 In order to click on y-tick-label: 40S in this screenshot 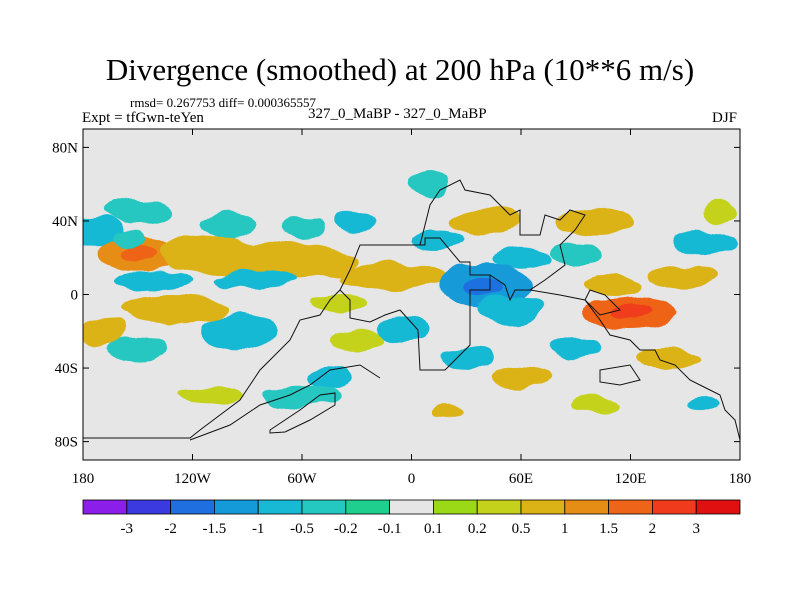, I will do `click(66, 369)`.